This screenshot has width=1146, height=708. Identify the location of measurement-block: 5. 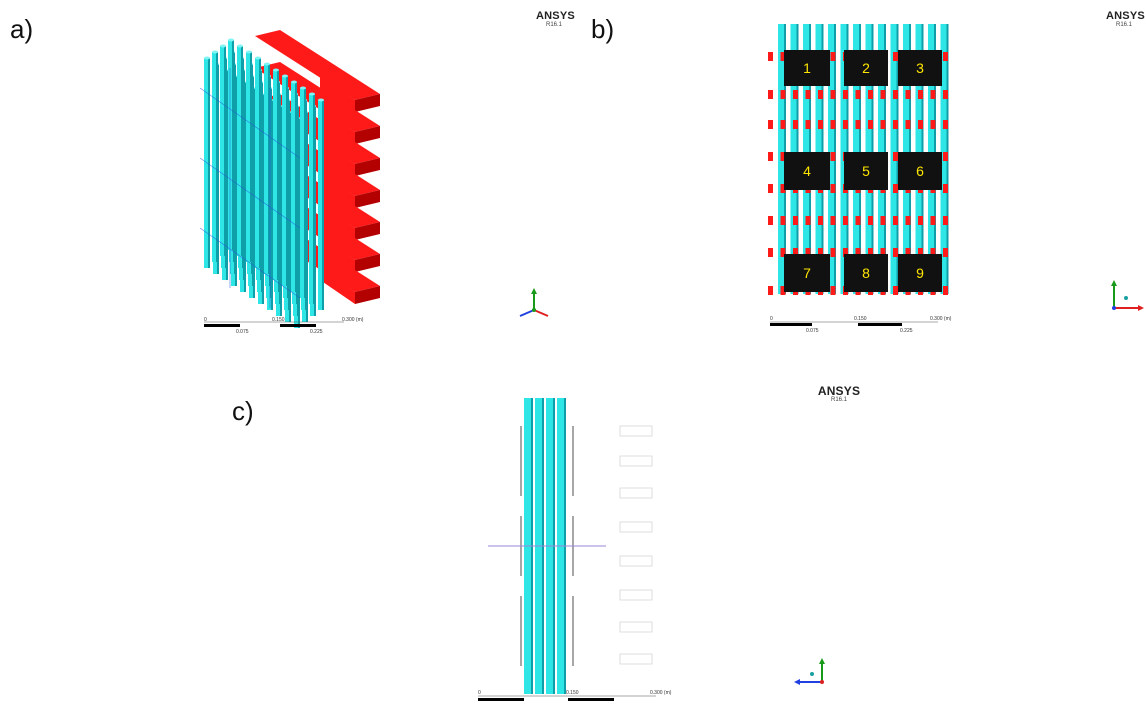
(866, 171).